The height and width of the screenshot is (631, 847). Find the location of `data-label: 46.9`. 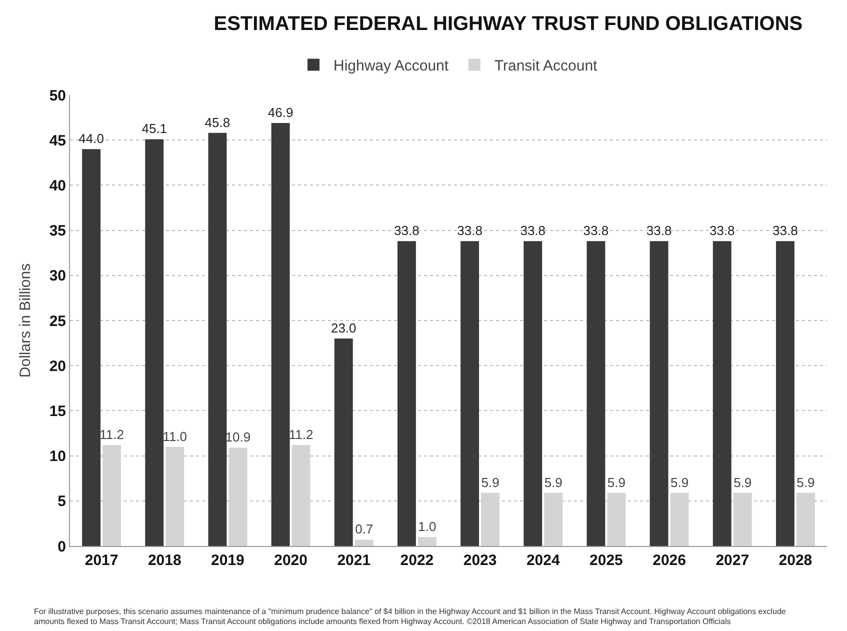

data-label: 46.9 is located at coordinates (281, 112).